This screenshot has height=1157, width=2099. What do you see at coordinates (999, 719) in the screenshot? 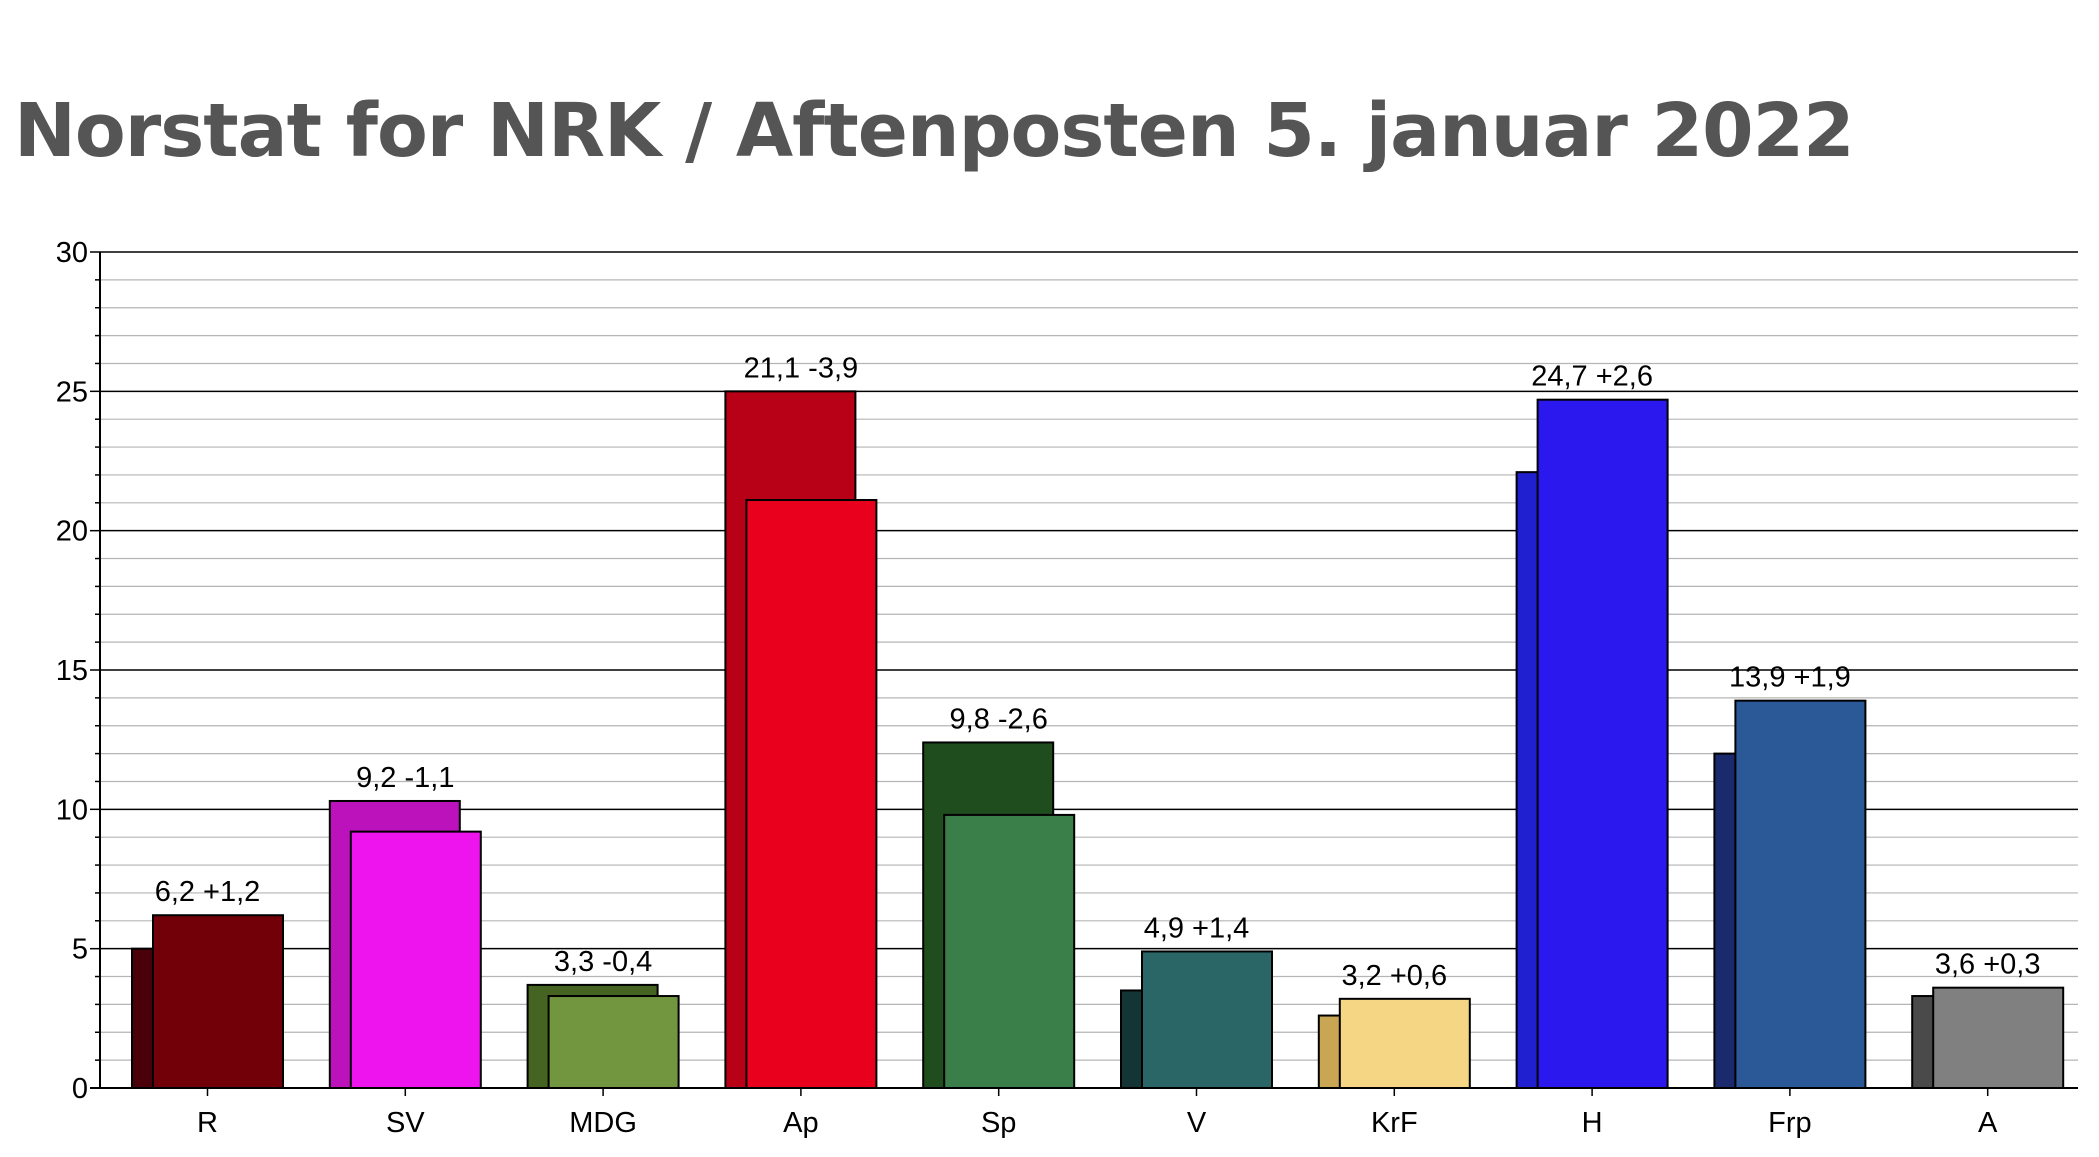
I see `data-label-sp: 9,8 -2,6` at bounding box center [999, 719].